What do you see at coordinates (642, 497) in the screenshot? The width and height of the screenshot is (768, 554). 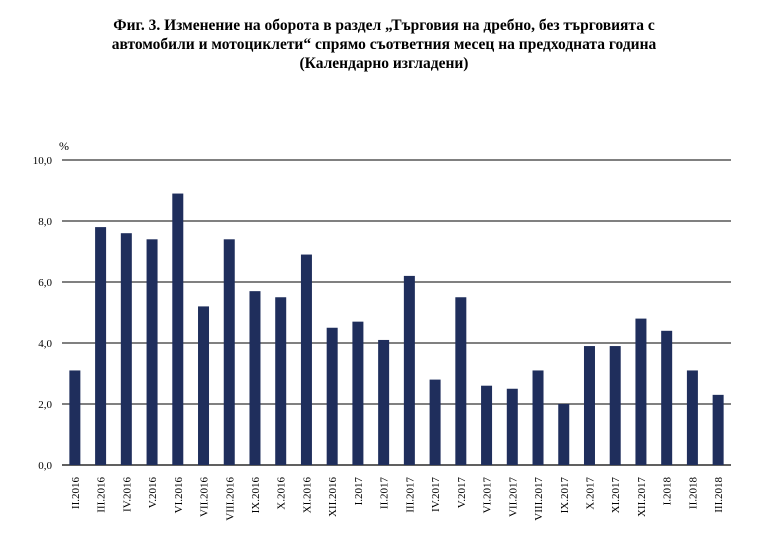 I see `x-tick-label: XII.2017` at bounding box center [642, 497].